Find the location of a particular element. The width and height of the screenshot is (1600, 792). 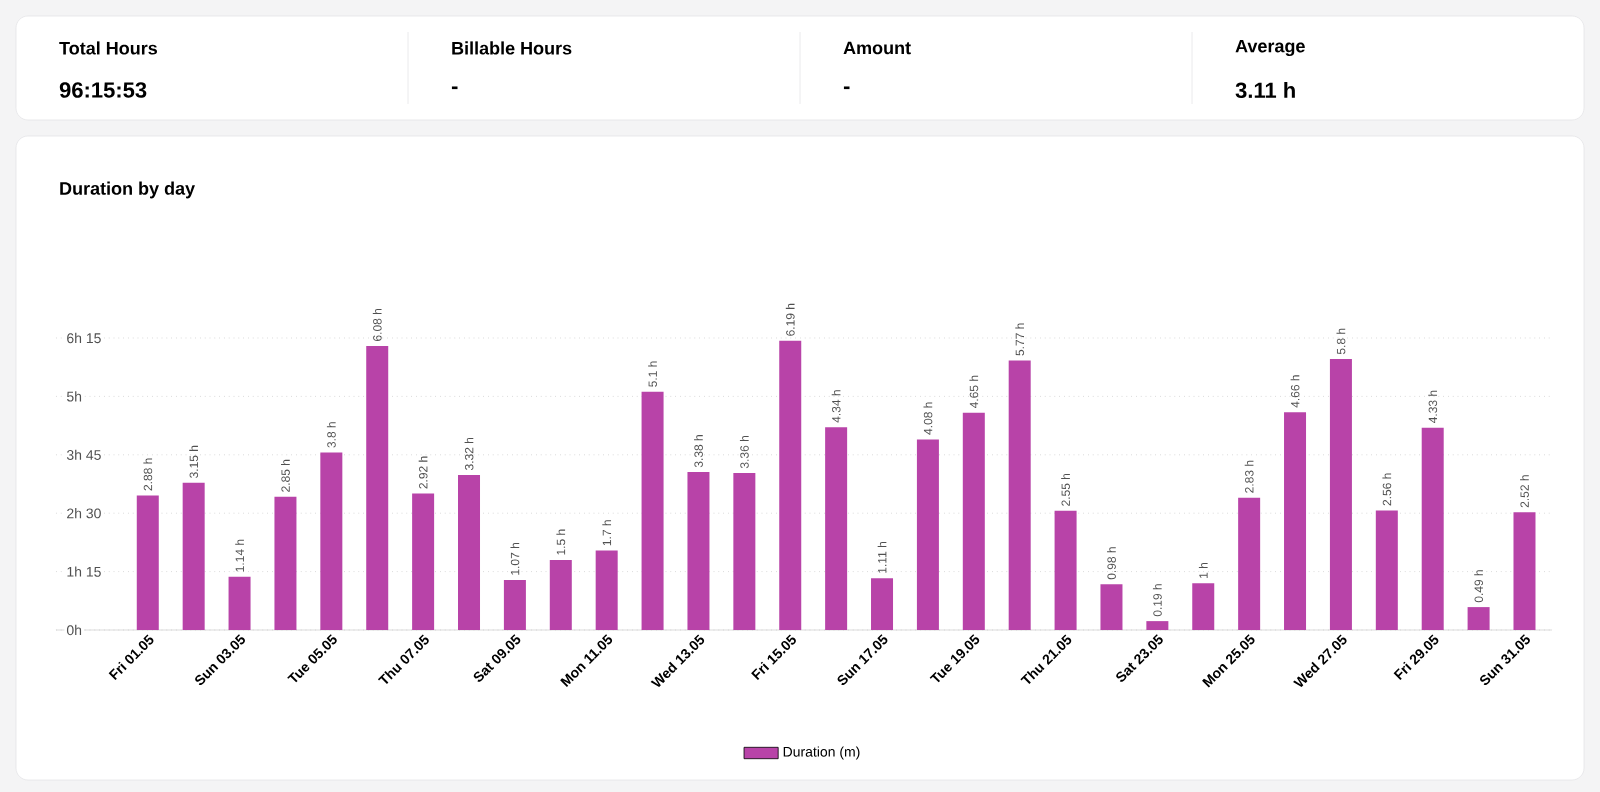

text: 3.11 h is located at coordinates (1265, 90).